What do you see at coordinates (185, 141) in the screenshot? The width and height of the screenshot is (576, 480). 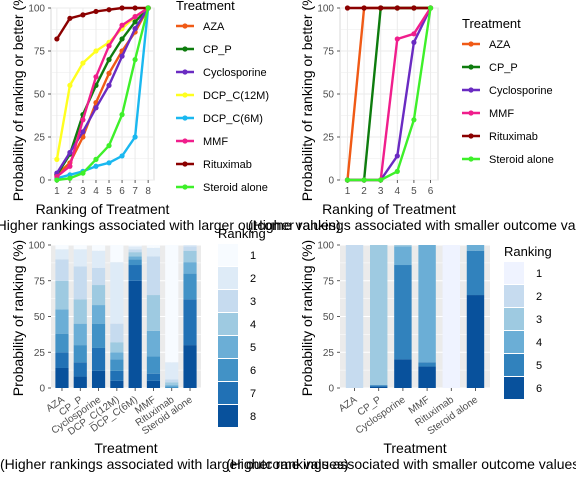 I see `legend-marker-mmf` at bounding box center [185, 141].